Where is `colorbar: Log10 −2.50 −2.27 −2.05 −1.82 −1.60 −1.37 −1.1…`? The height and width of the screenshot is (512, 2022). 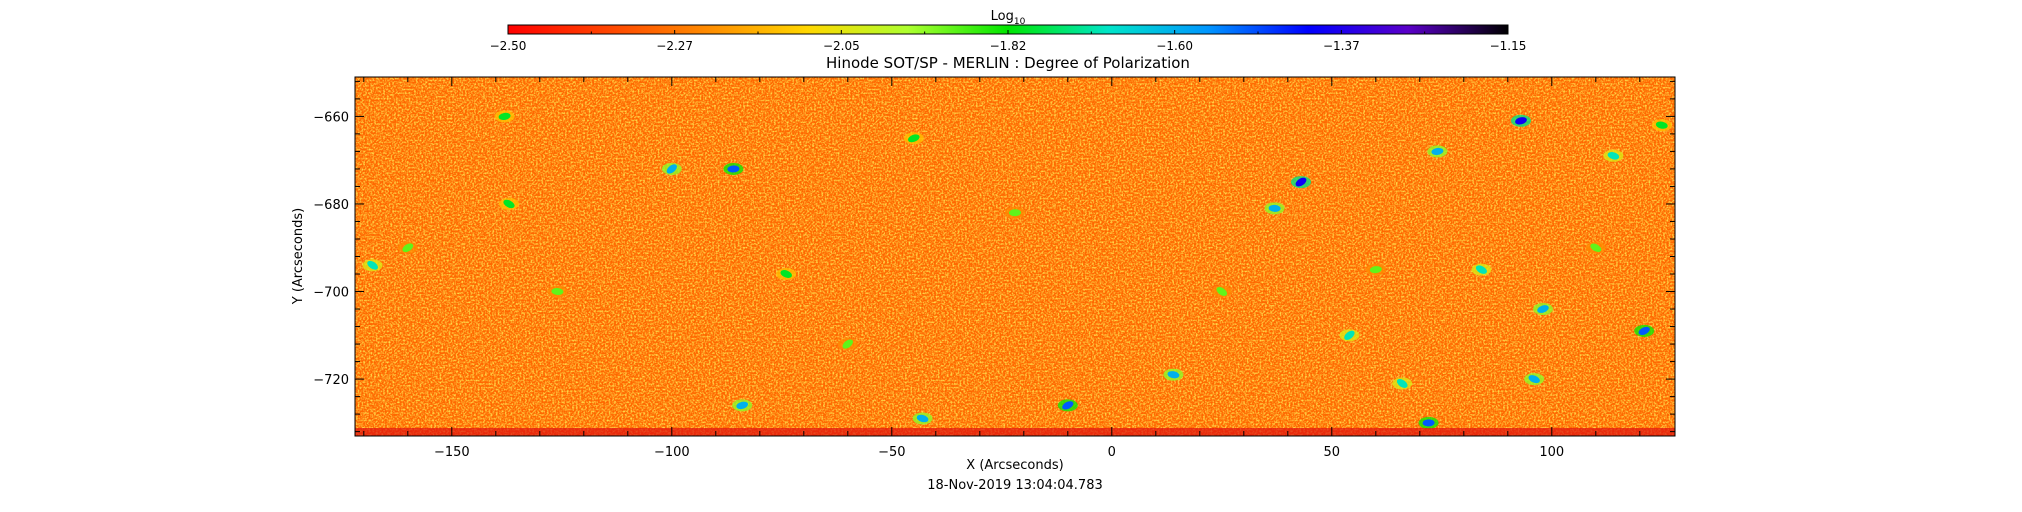
colorbar: Log10 −2.50 −2.27 −2.05 −1.82 −1.60 −1.37 −1.1… is located at coordinates (1008, 31).